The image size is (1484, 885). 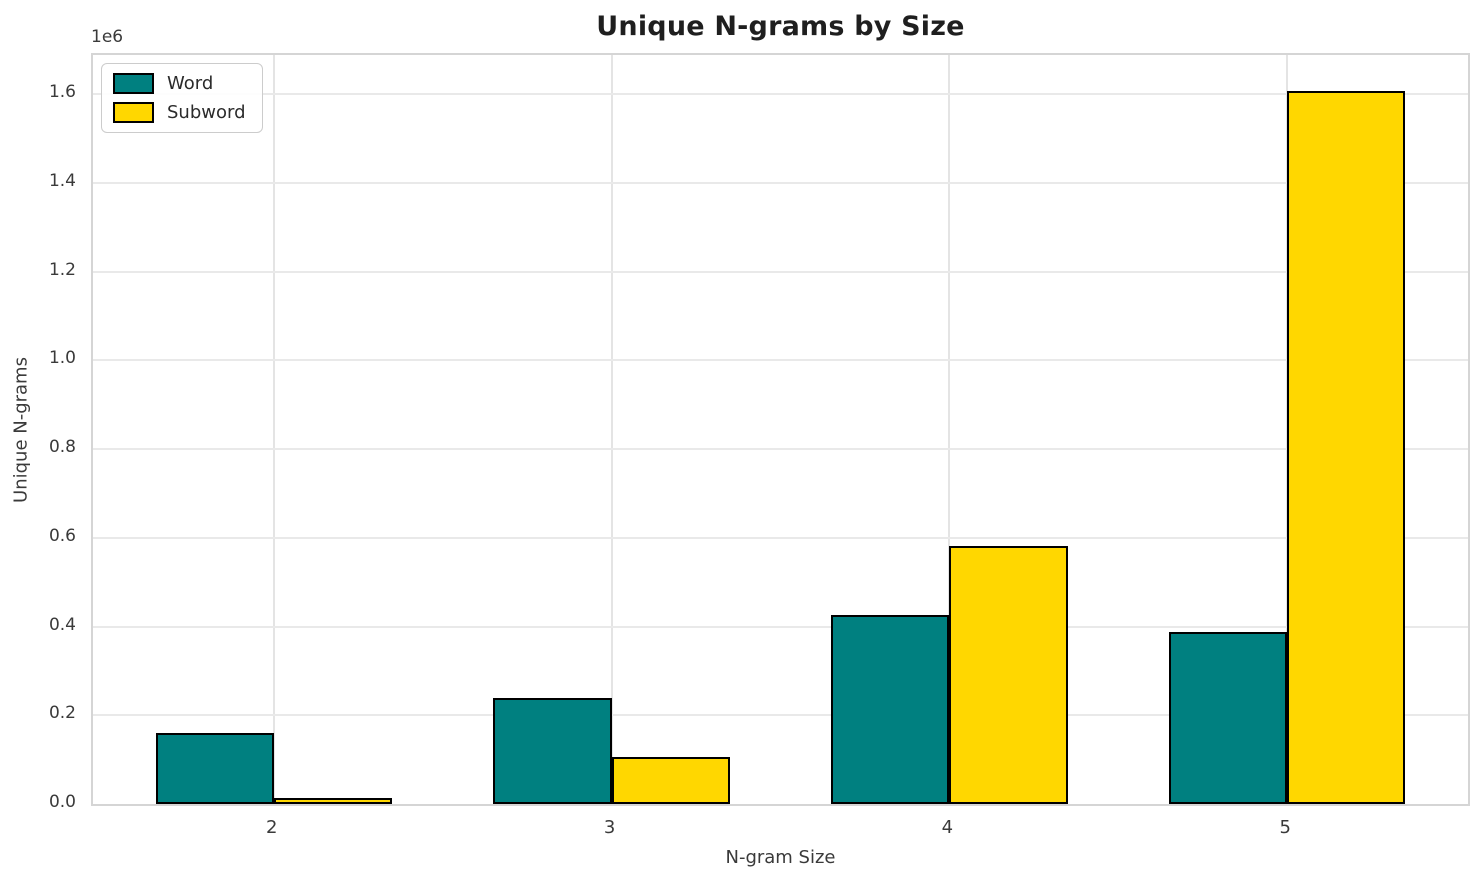 What do you see at coordinates (609, 827) in the screenshot?
I see `xtick-3: 3` at bounding box center [609, 827].